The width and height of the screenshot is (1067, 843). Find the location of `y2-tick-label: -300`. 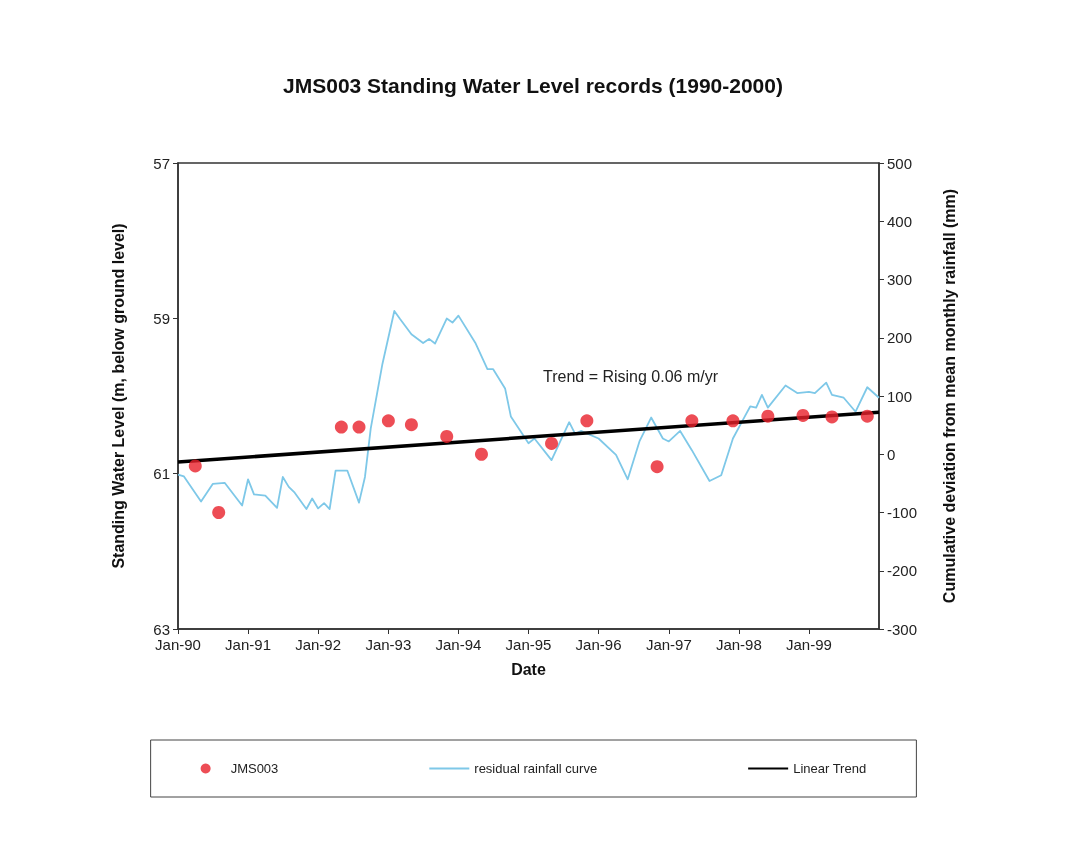

y2-tick-label: -300 is located at coordinates (902, 629).